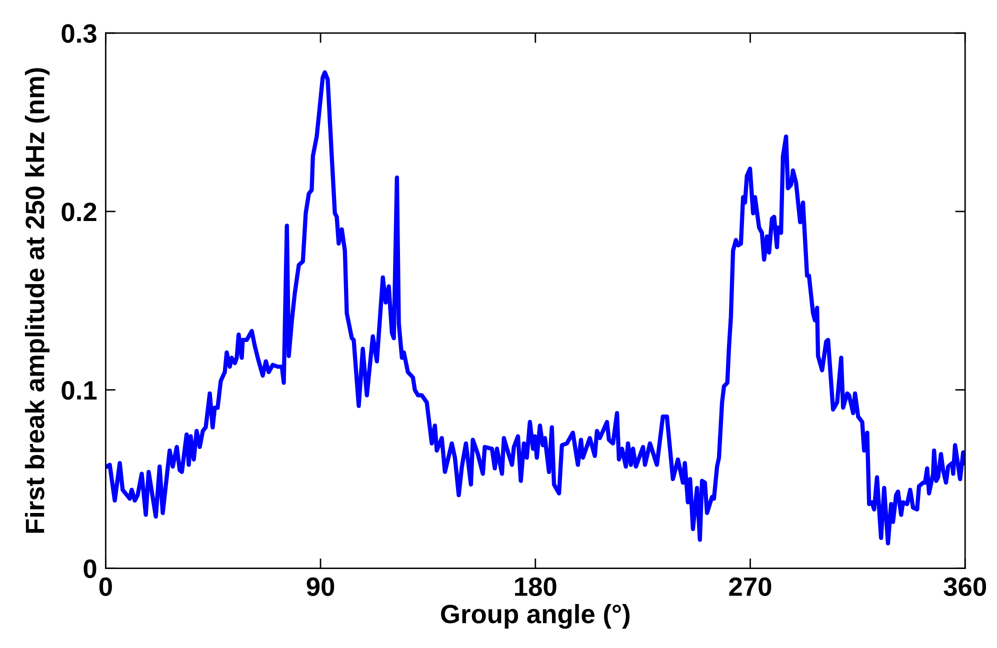  Describe the element at coordinates (79, 212) in the screenshot. I see `y-tick-label: 0.2` at that location.